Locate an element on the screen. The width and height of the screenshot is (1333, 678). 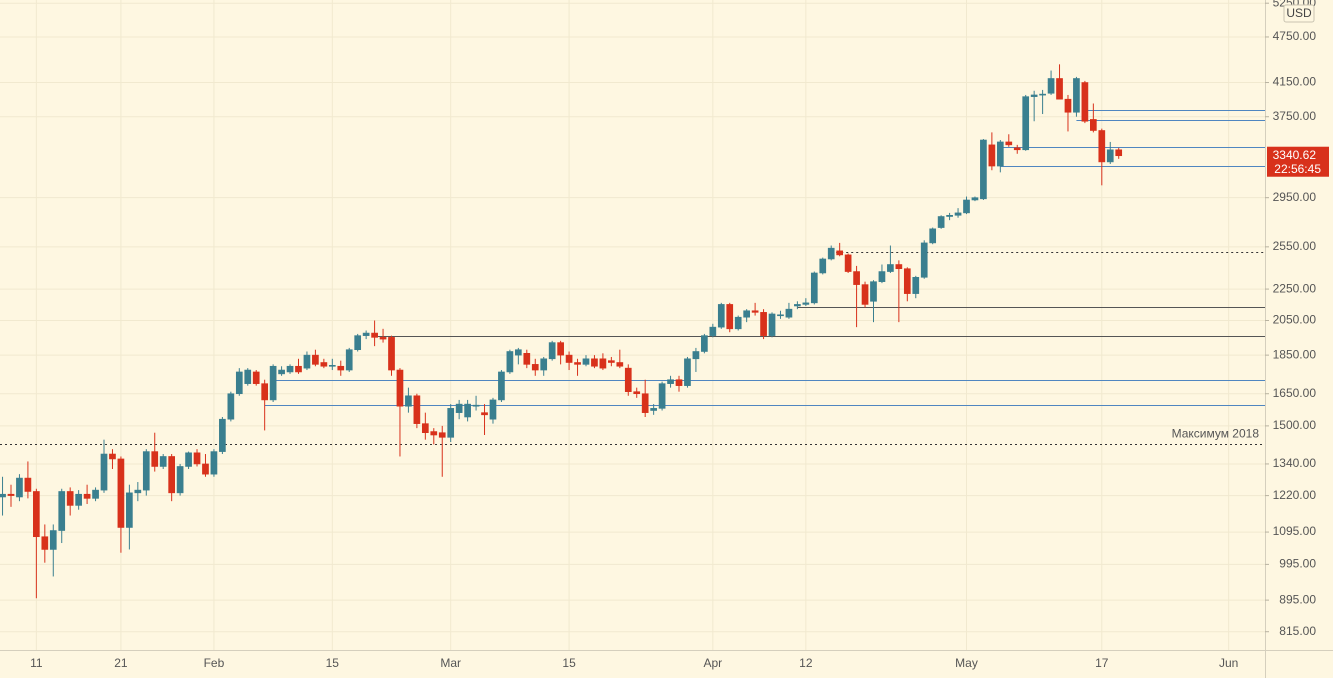
level-label: Максимум 2018 is located at coordinates (1216, 434).